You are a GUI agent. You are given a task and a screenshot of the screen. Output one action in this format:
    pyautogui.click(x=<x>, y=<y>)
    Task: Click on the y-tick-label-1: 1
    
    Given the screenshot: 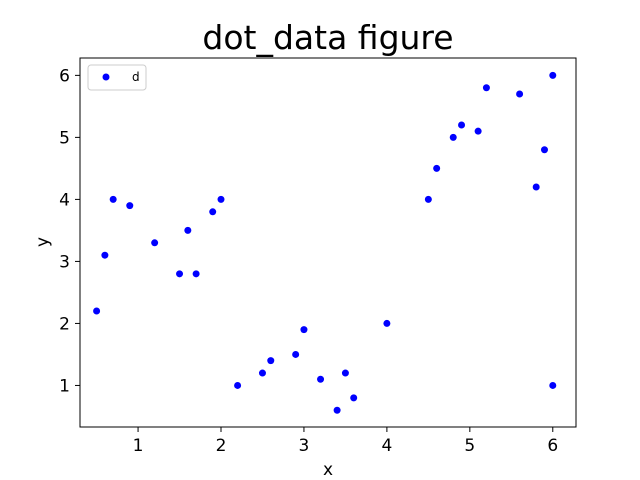 What is the action you would take?
    pyautogui.click(x=64, y=386)
    